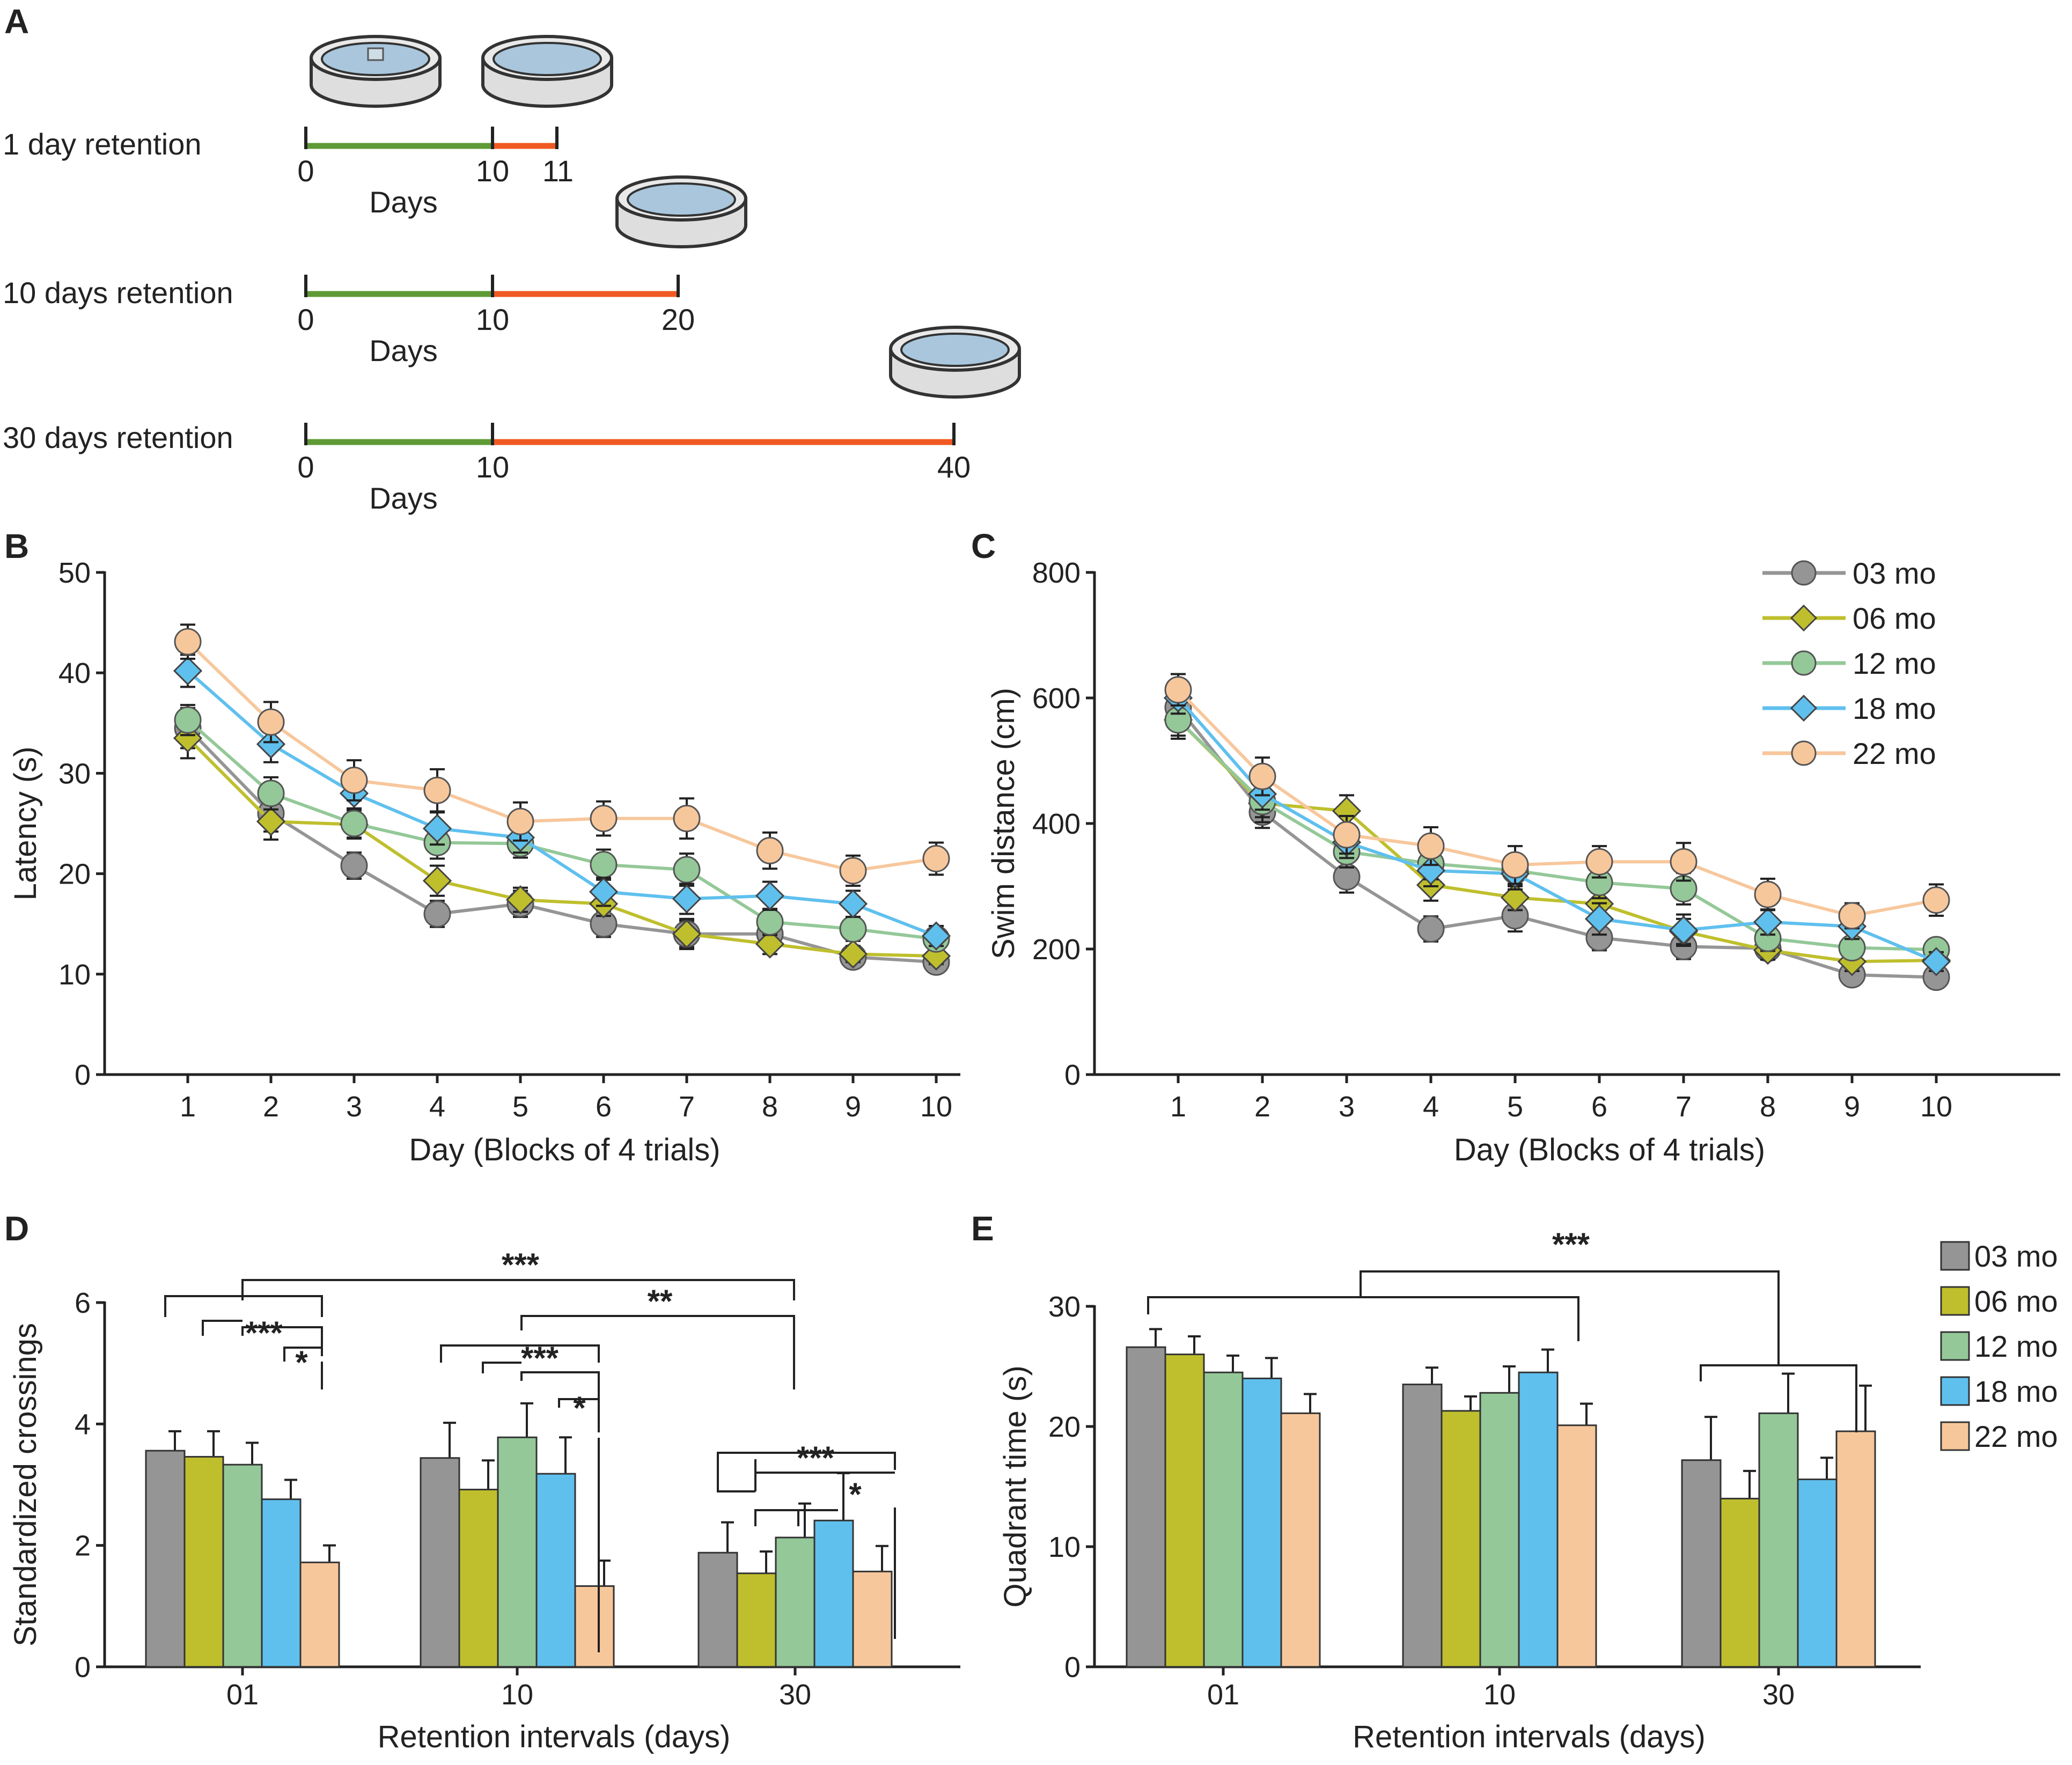 The height and width of the screenshot is (1765, 2072). Describe the element at coordinates (2016, 1437) in the screenshot. I see `legend-label: 22 mo` at that location.